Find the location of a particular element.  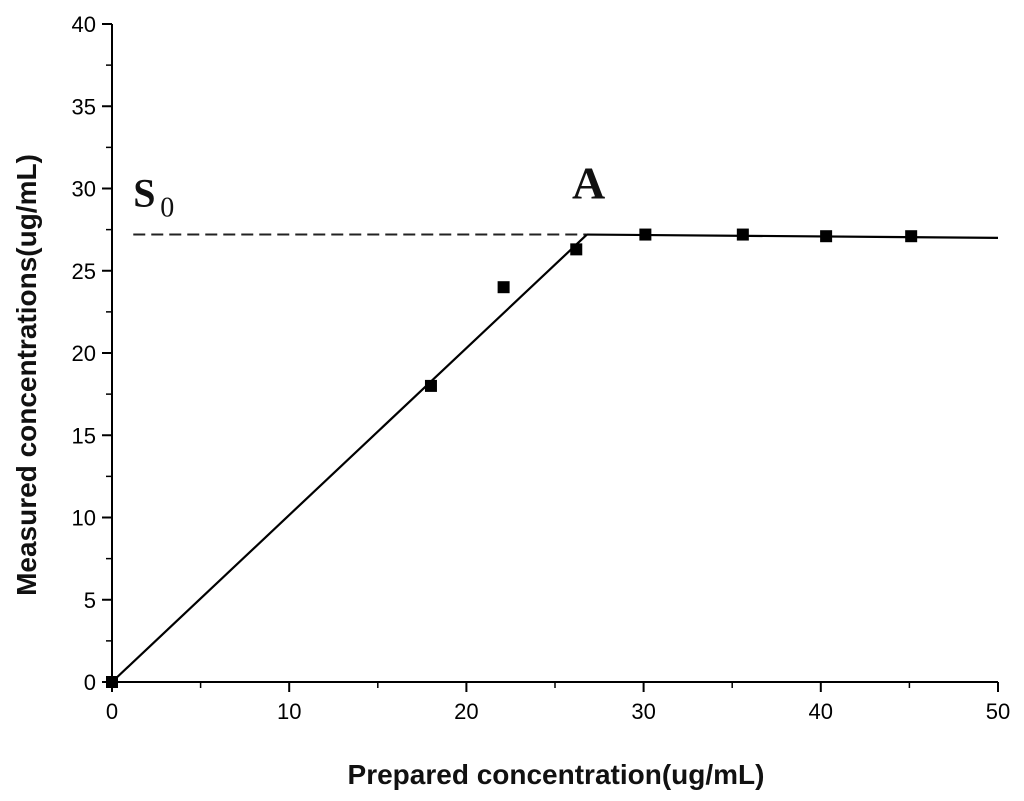

annotation-S0: S is located at coordinates (144, 193).